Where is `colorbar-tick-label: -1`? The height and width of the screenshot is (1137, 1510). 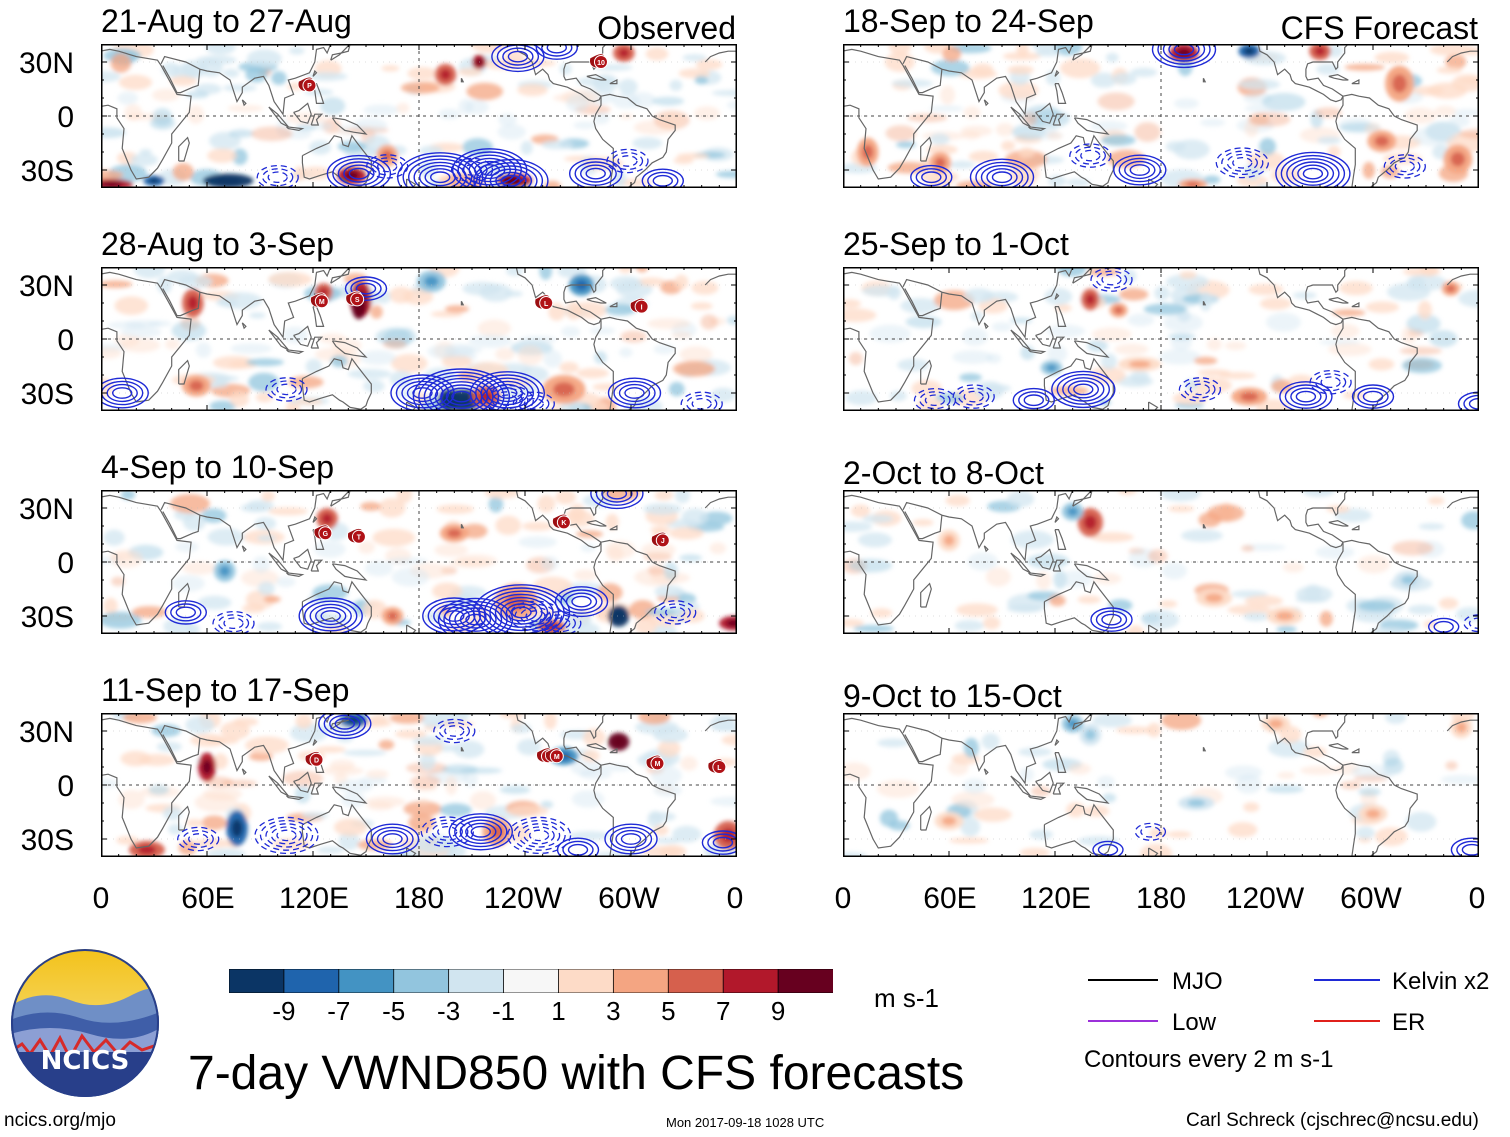
colorbar-tick-label: -1 is located at coordinates (503, 1011).